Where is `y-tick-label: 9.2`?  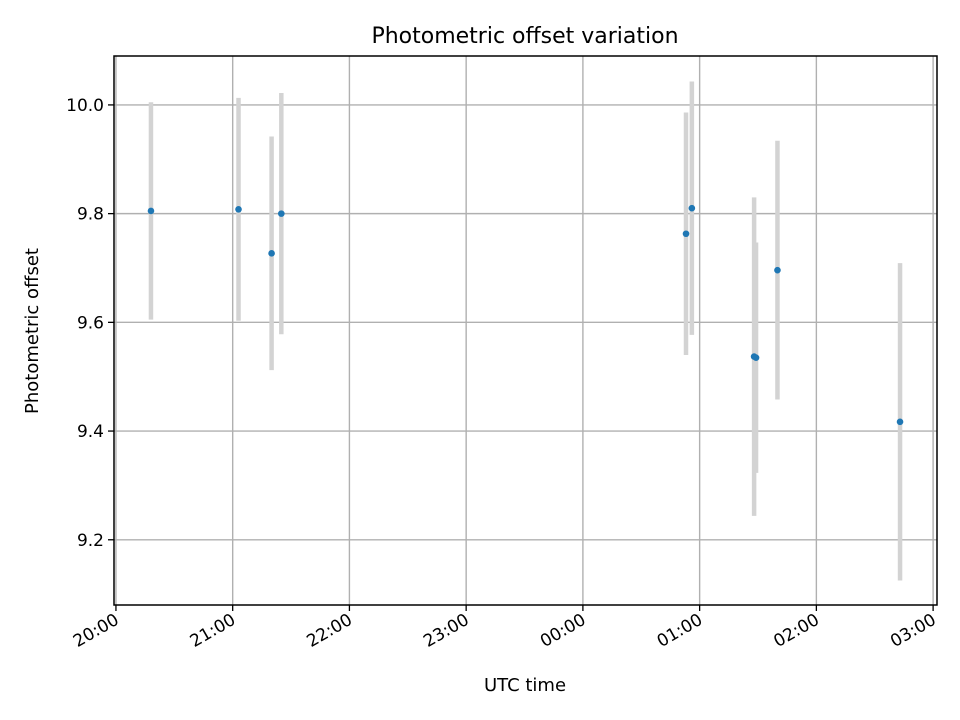 y-tick-label: 9.2 is located at coordinates (90, 541).